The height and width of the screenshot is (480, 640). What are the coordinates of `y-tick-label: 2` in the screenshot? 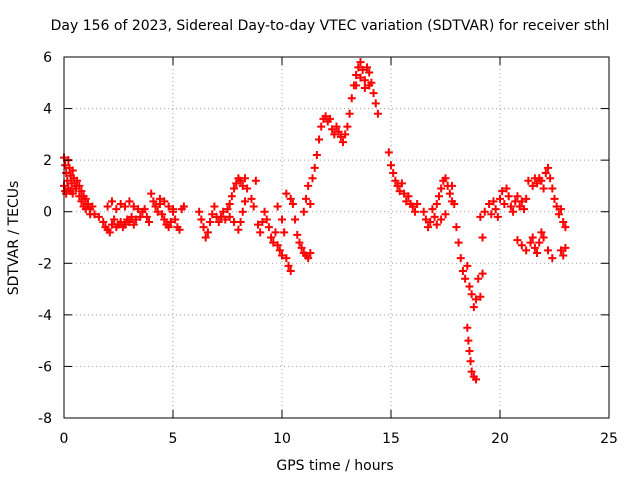 It's located at (47, 161).